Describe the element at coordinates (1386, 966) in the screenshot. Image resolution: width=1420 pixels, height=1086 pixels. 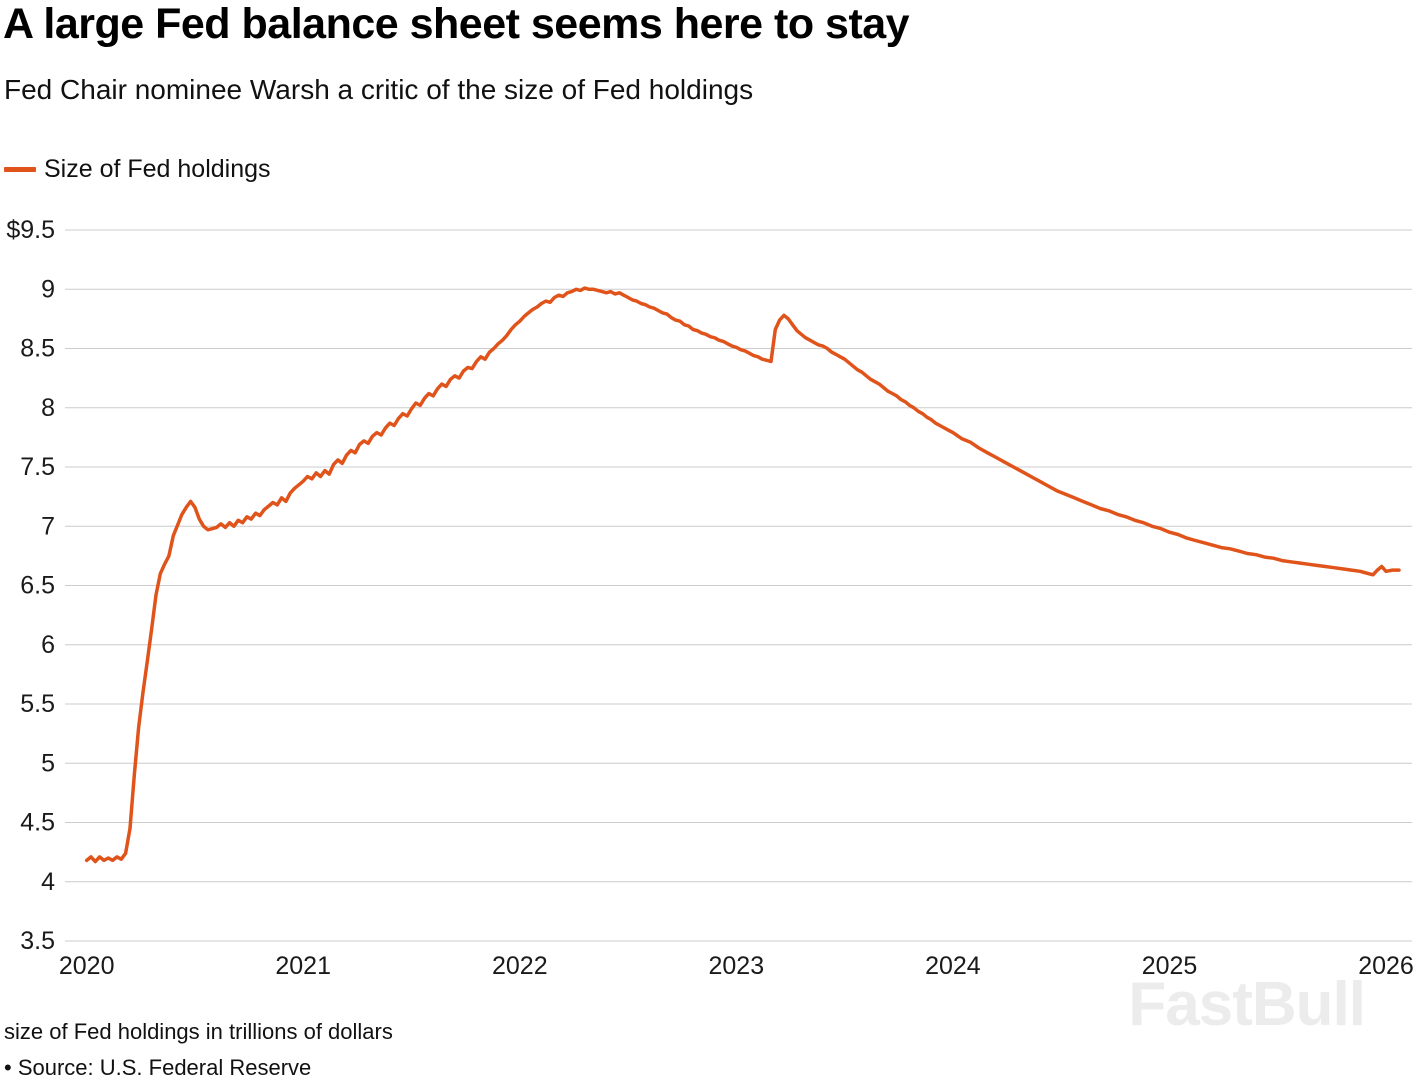
I see `x-tick-label: 2026` at that location.